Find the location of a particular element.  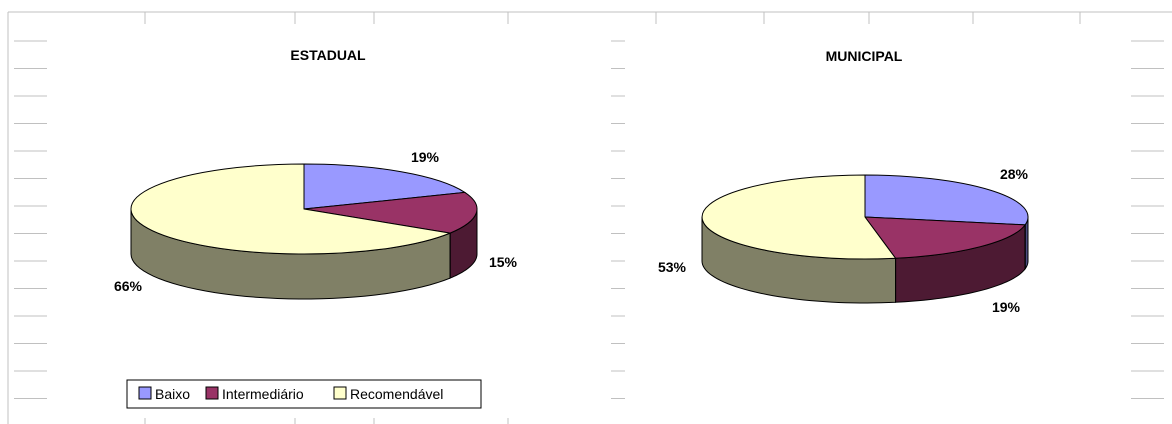

legend: Baixo Intermediário Recomendável is located at coordinates (304, 394).